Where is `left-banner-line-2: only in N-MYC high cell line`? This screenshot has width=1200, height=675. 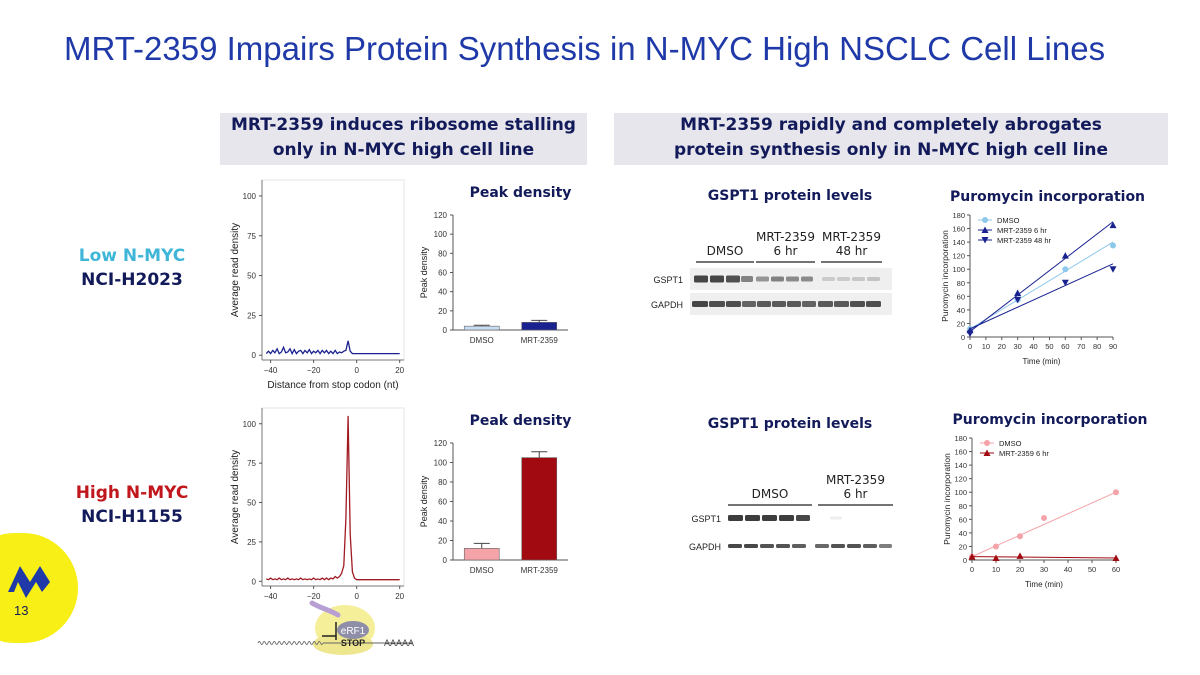
left-banner-line-2: only in N-MYC high cell line is located at coordinates (403, 150).